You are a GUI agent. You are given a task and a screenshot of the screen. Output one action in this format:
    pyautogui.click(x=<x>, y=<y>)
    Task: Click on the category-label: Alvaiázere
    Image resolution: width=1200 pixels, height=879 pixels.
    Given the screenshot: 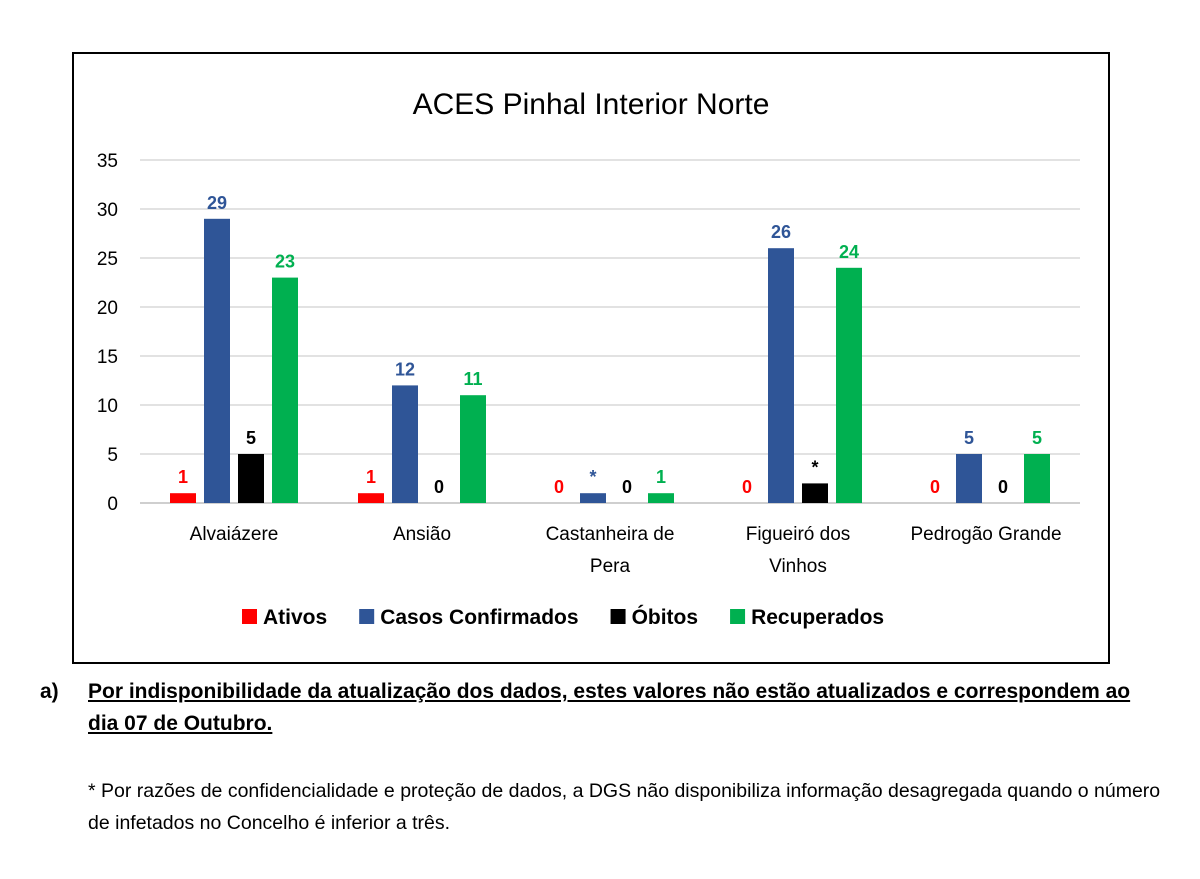 What is the action you would take?
    pyautogui.click(x=234, y=534)
    